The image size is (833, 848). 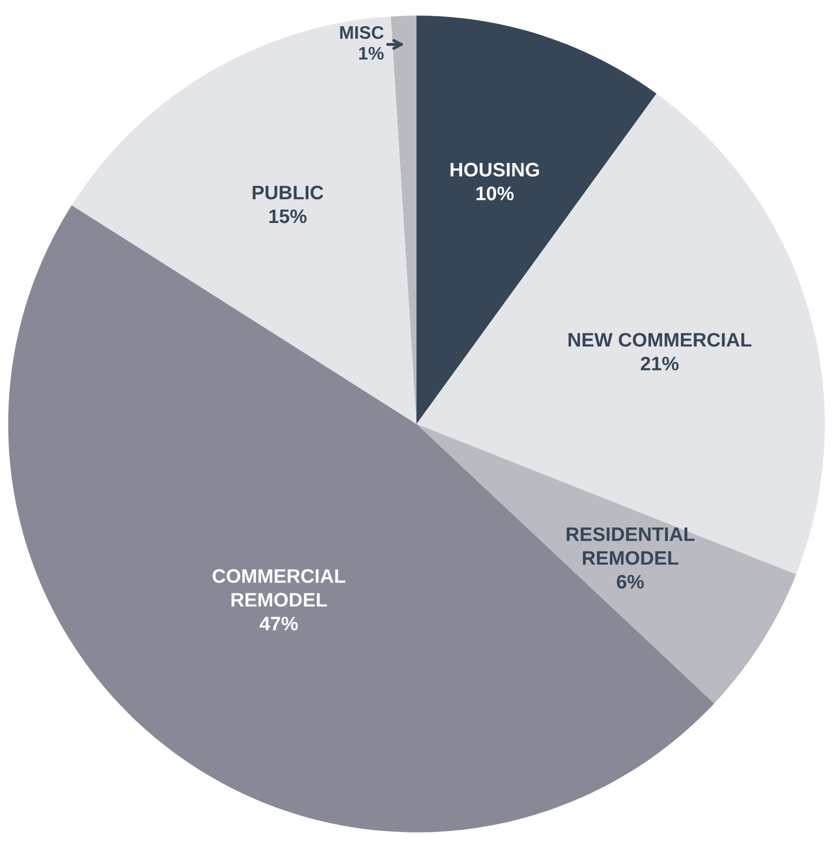 What do you see at coordinates (660, 339) in the screenshot?
I see `slice-label: NEW COMMERCIAL` at bounding box center [660, 339].